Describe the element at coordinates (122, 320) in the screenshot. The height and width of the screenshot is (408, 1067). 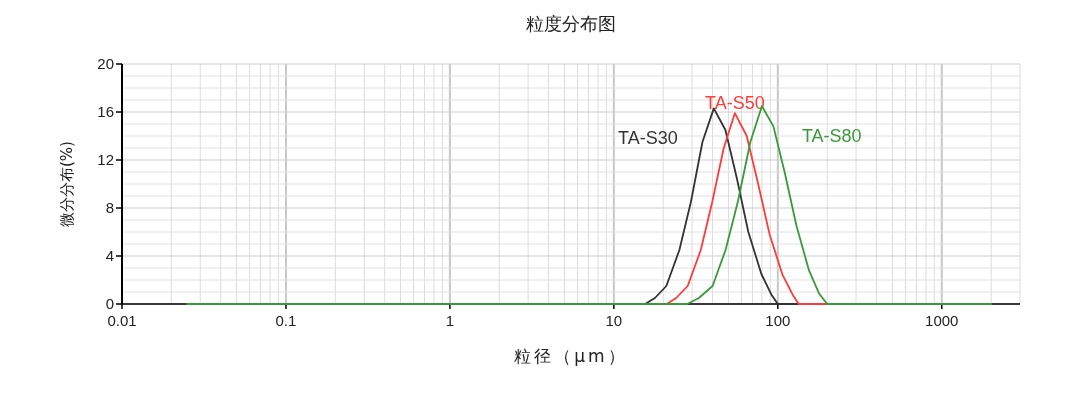
I see `x-tick-label: 0.01` at that location.